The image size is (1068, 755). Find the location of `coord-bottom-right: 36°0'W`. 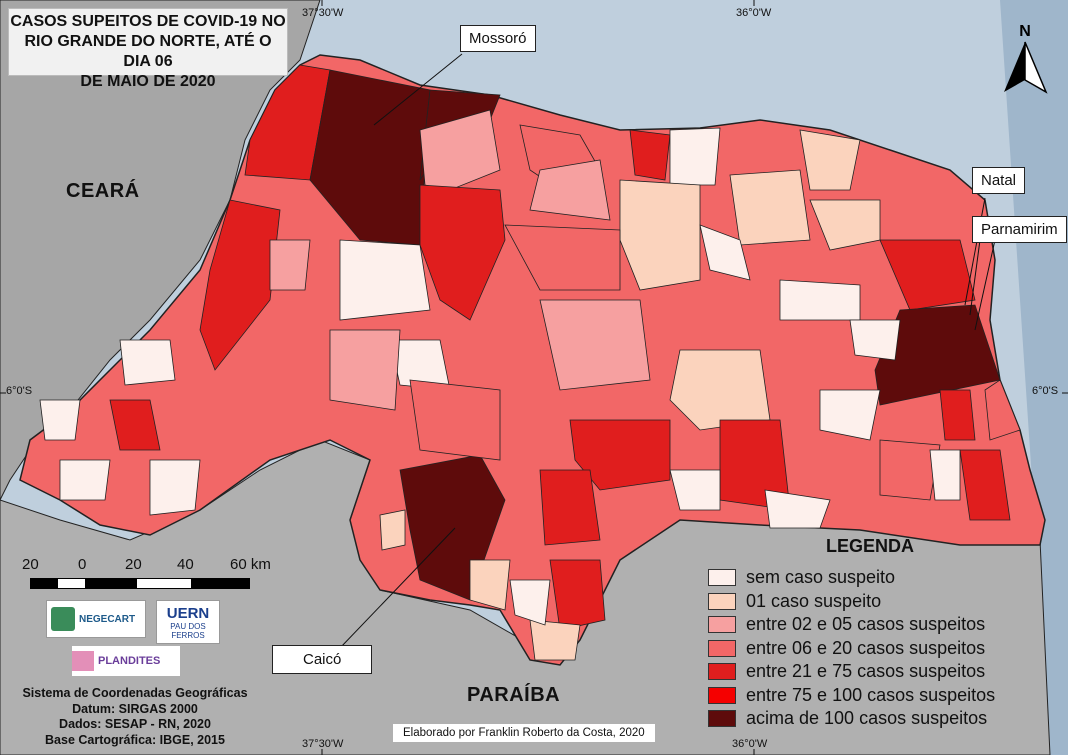

coord-bottom-right: 36°0'W is located at coordinates (750, 744).